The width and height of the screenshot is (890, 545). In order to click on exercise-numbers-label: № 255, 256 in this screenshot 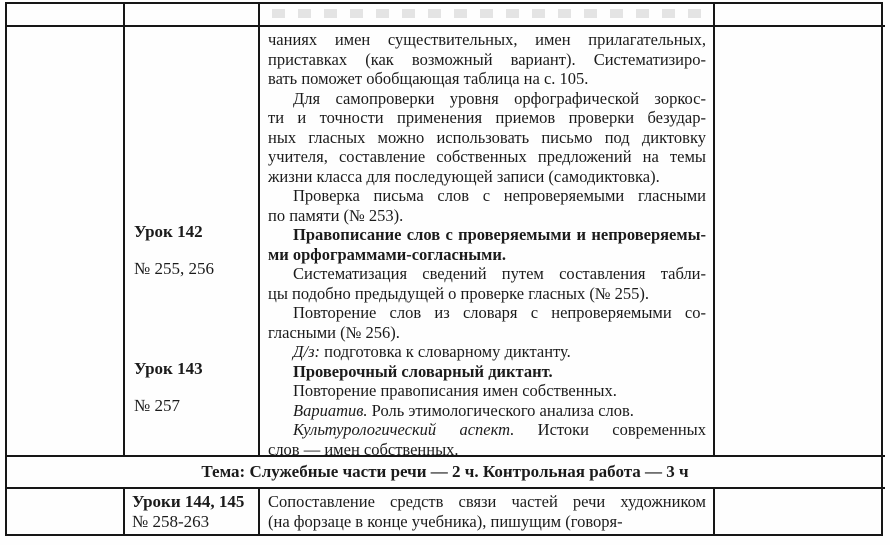, I will do `click(174, 268)`.